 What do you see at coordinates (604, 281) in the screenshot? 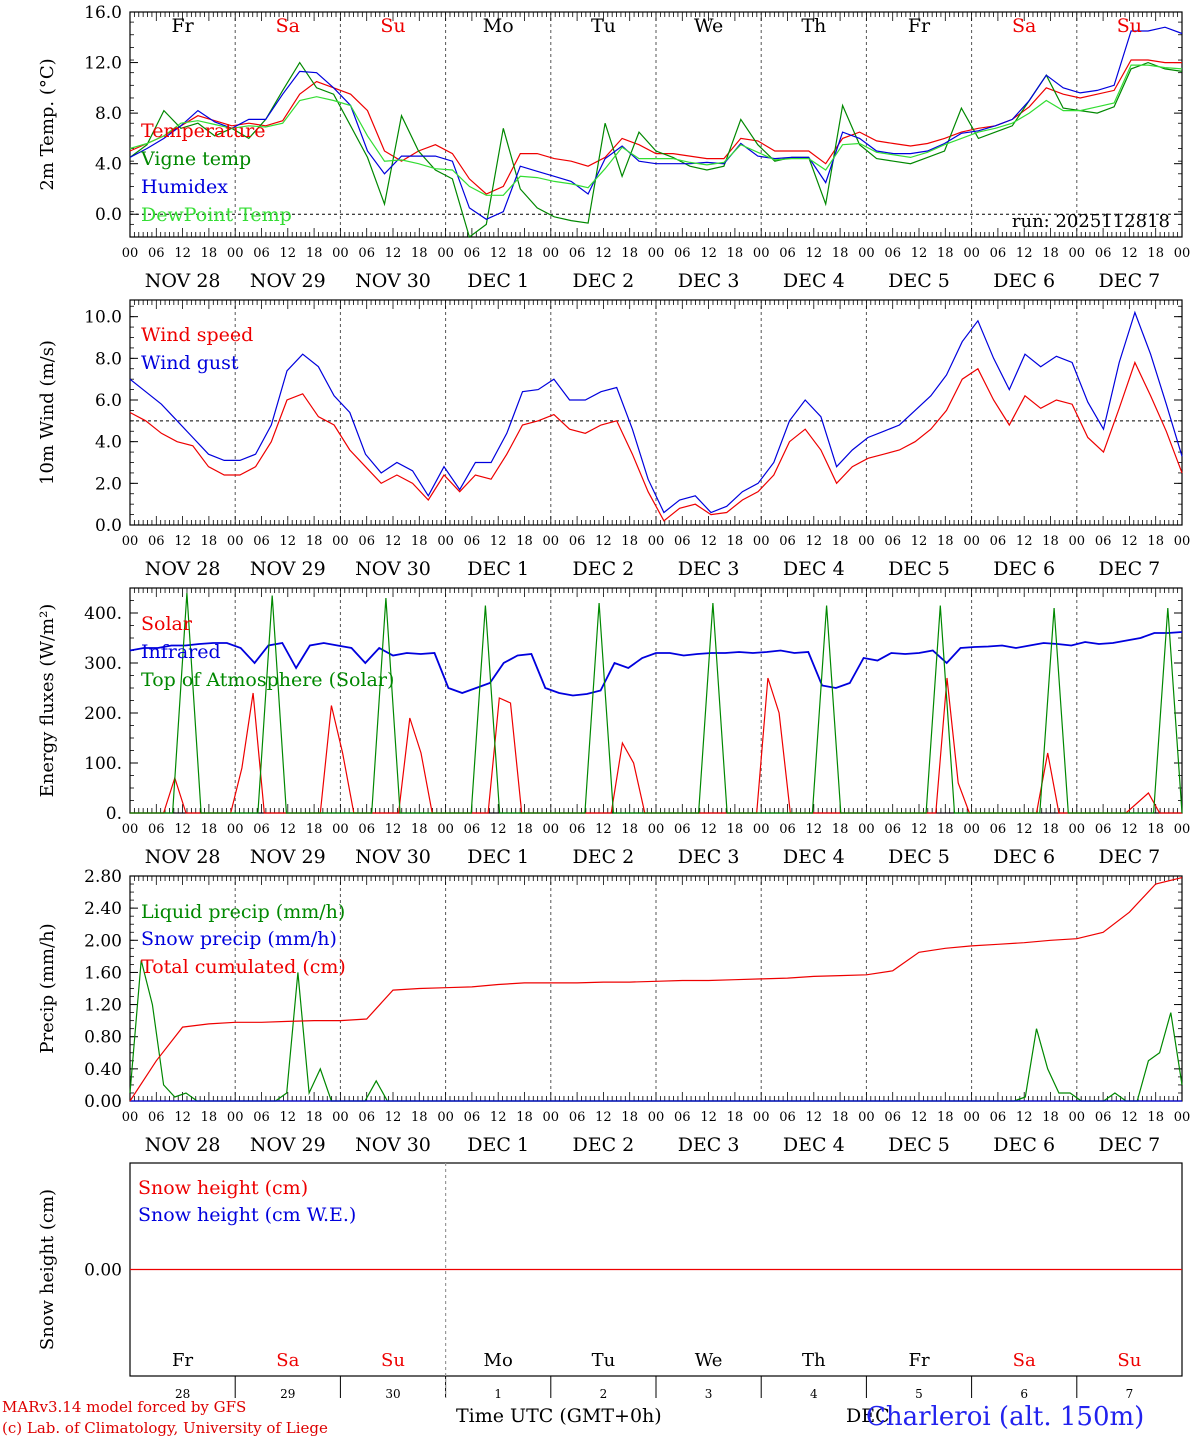
I see `x-date-label: DEC 2` at bounding box center [604, 281].